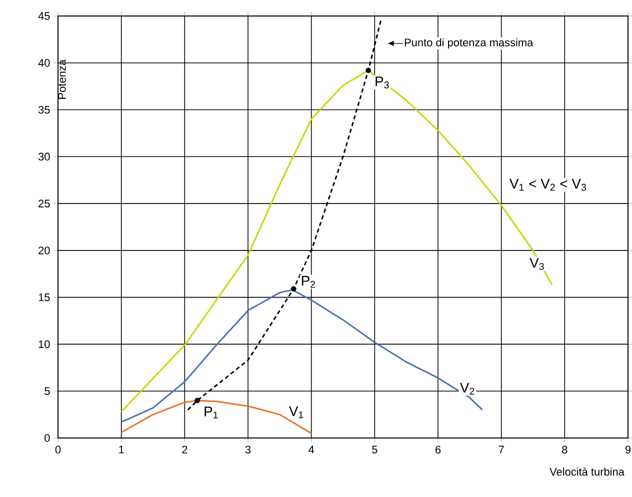 This screenshot has height=497, width=632. What do you see at coordinates (47, 391) in the screenshot?
I see `y-tick-label: 5` at bounding box center [47, 391].